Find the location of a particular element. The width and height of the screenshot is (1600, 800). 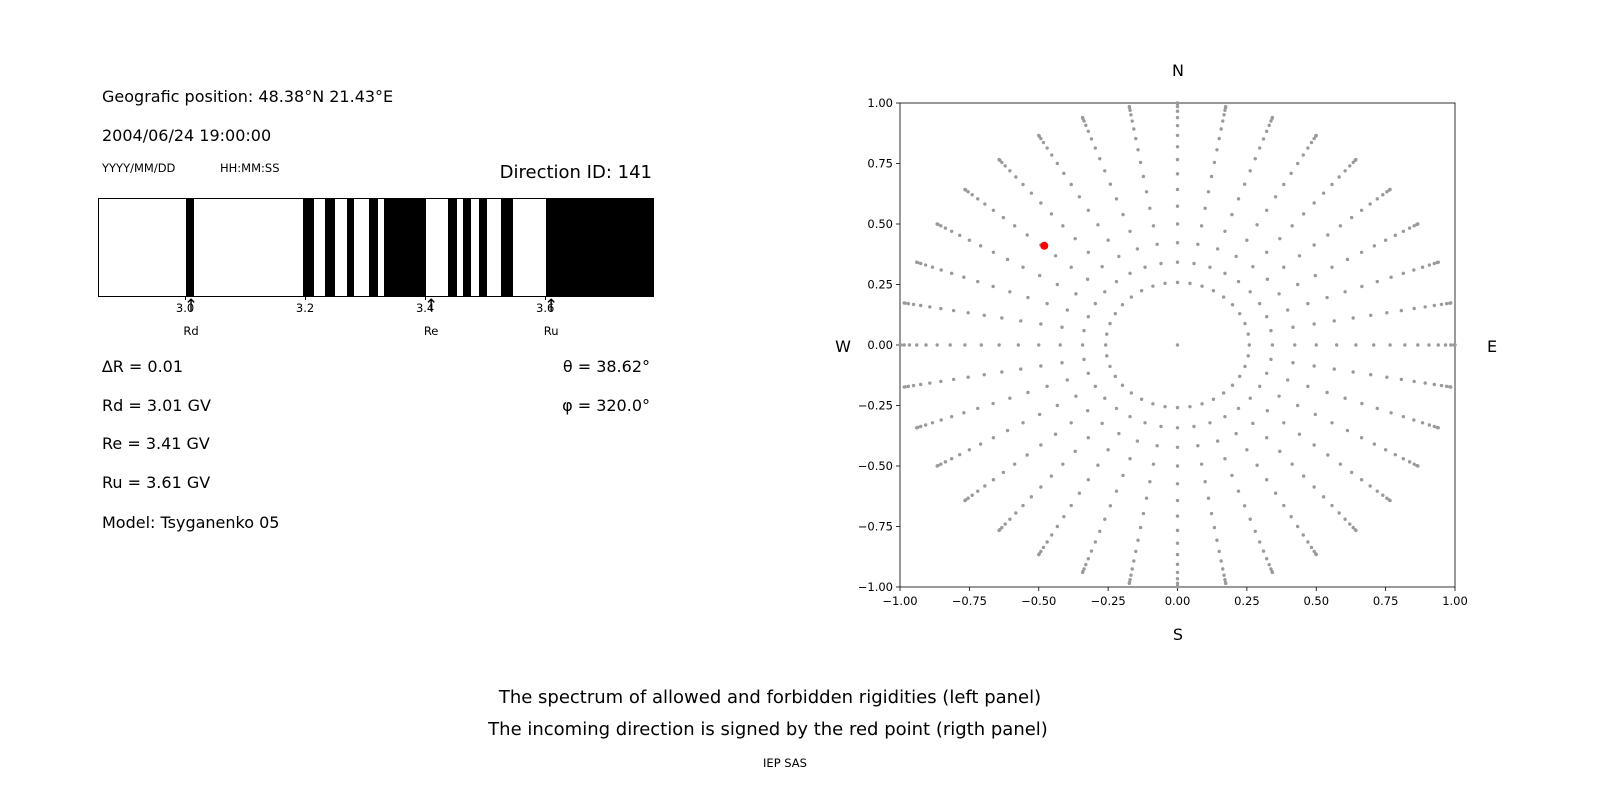

cutoff-marker-rd: ↑ Rd is located at coordinates (190, 317).